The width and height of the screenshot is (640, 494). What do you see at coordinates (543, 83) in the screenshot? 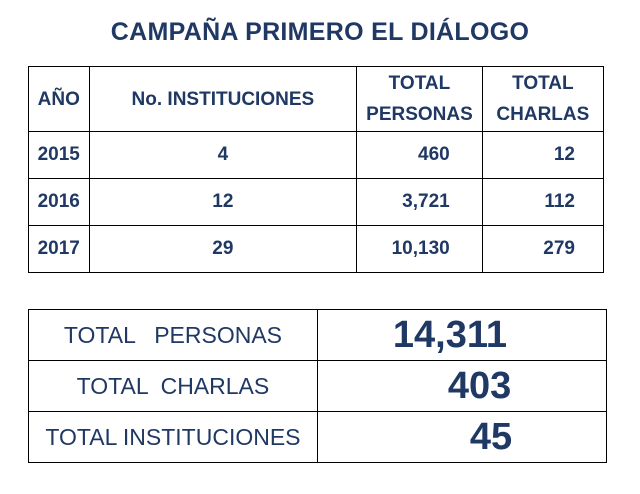
I see `header-talks-line1: TOTAL` at bounding box center [543, 83].